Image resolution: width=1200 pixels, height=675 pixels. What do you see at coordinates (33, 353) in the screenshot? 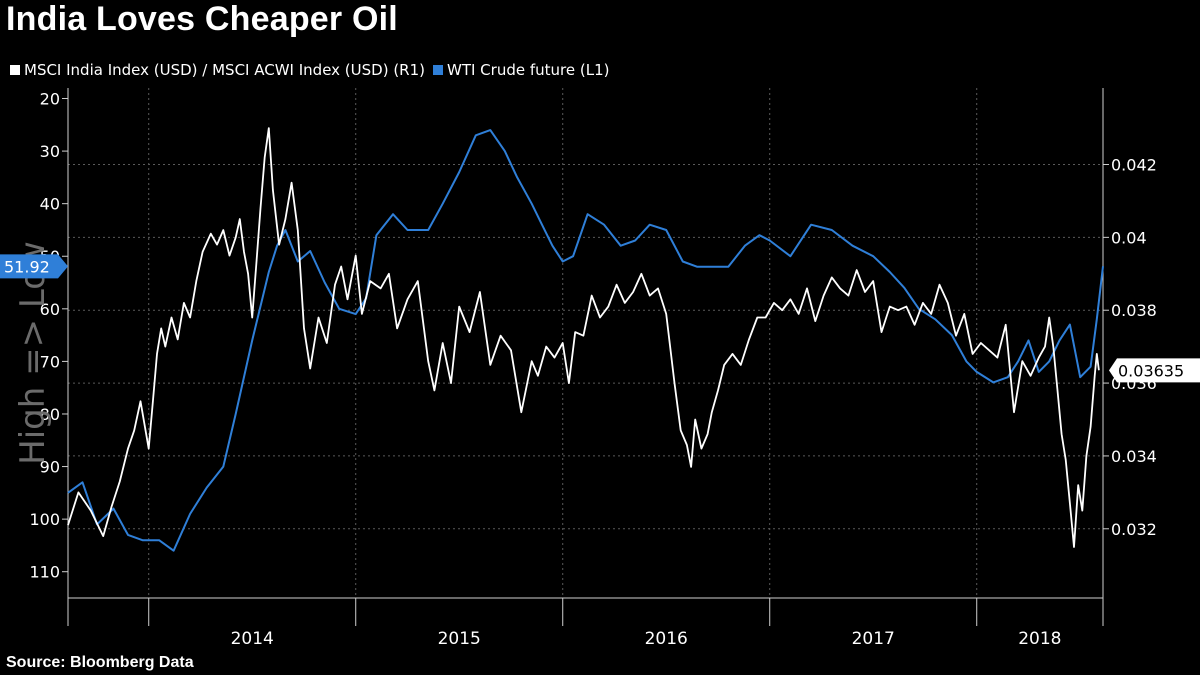
I see `left-axis-label: High => Low` at bounding box center [33, 353].